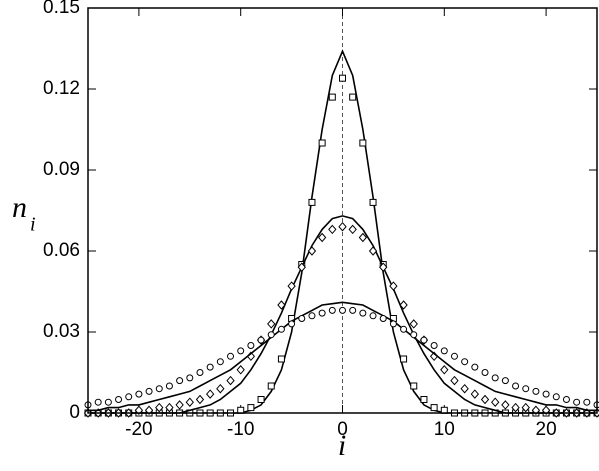 This screenshot has width=599, height=471. What do you see at coordinates (33, 225) in the screenshot?
I see `y-axis-label-sub: i` at bounding box center [33, 225].